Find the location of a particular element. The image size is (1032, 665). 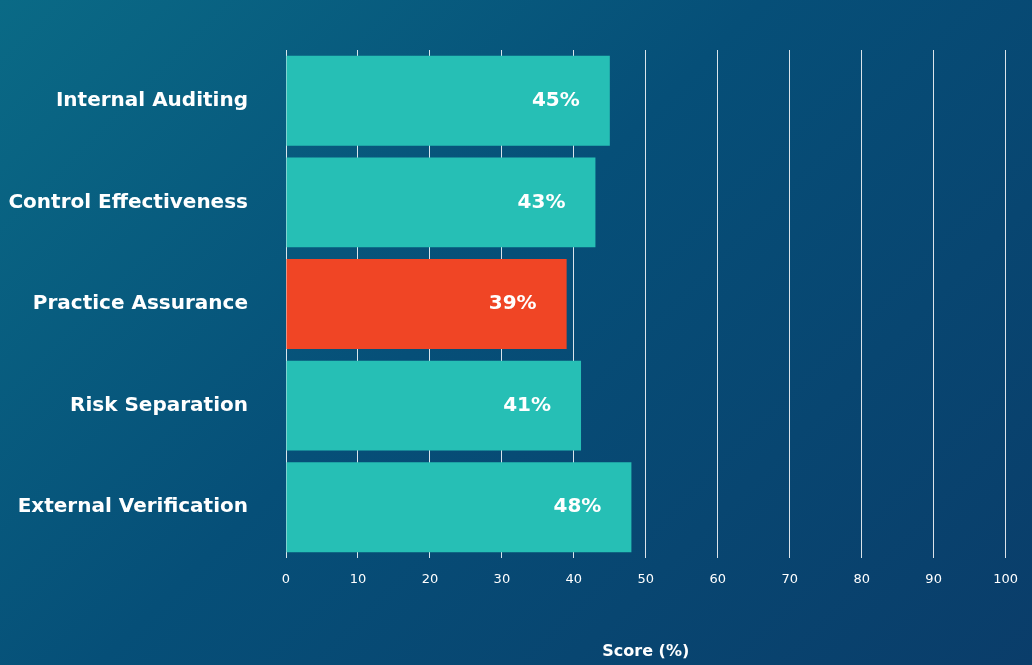

x-tick-label: 30 is located at coordinates (502, 579).